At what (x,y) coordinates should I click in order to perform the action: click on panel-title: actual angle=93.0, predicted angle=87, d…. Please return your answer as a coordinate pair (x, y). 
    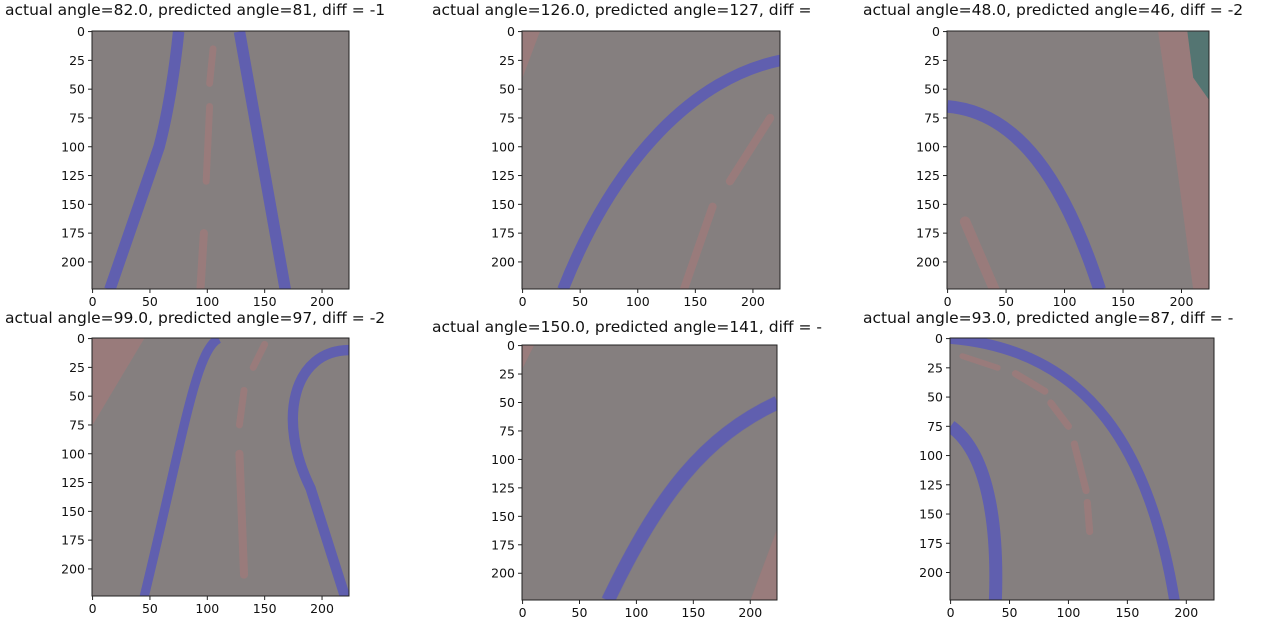
    Looking at the image, I should click on (1048, 318).